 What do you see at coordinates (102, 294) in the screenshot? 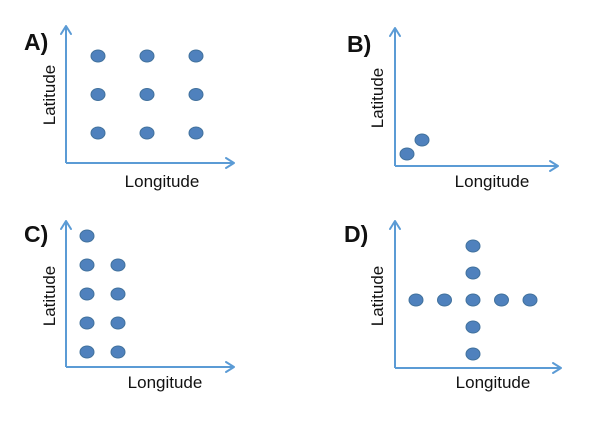
I see `panel-c-points` at bounding box center [102, 294].